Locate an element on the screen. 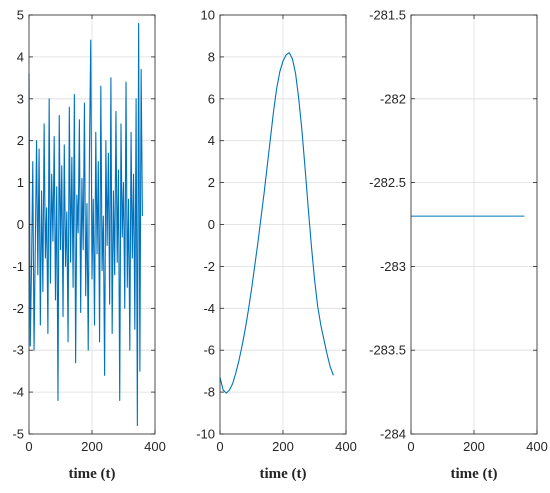  y-tick-label: -5 is located at coordinates (18, 434).